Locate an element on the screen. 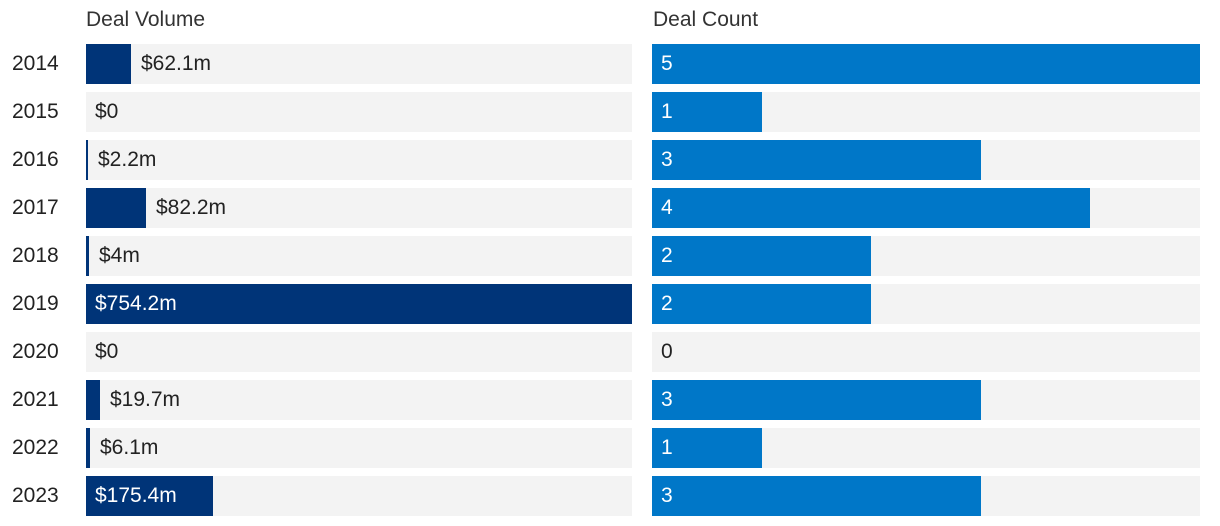  bar-track: $6.1m is located at coordinates (359, 448).